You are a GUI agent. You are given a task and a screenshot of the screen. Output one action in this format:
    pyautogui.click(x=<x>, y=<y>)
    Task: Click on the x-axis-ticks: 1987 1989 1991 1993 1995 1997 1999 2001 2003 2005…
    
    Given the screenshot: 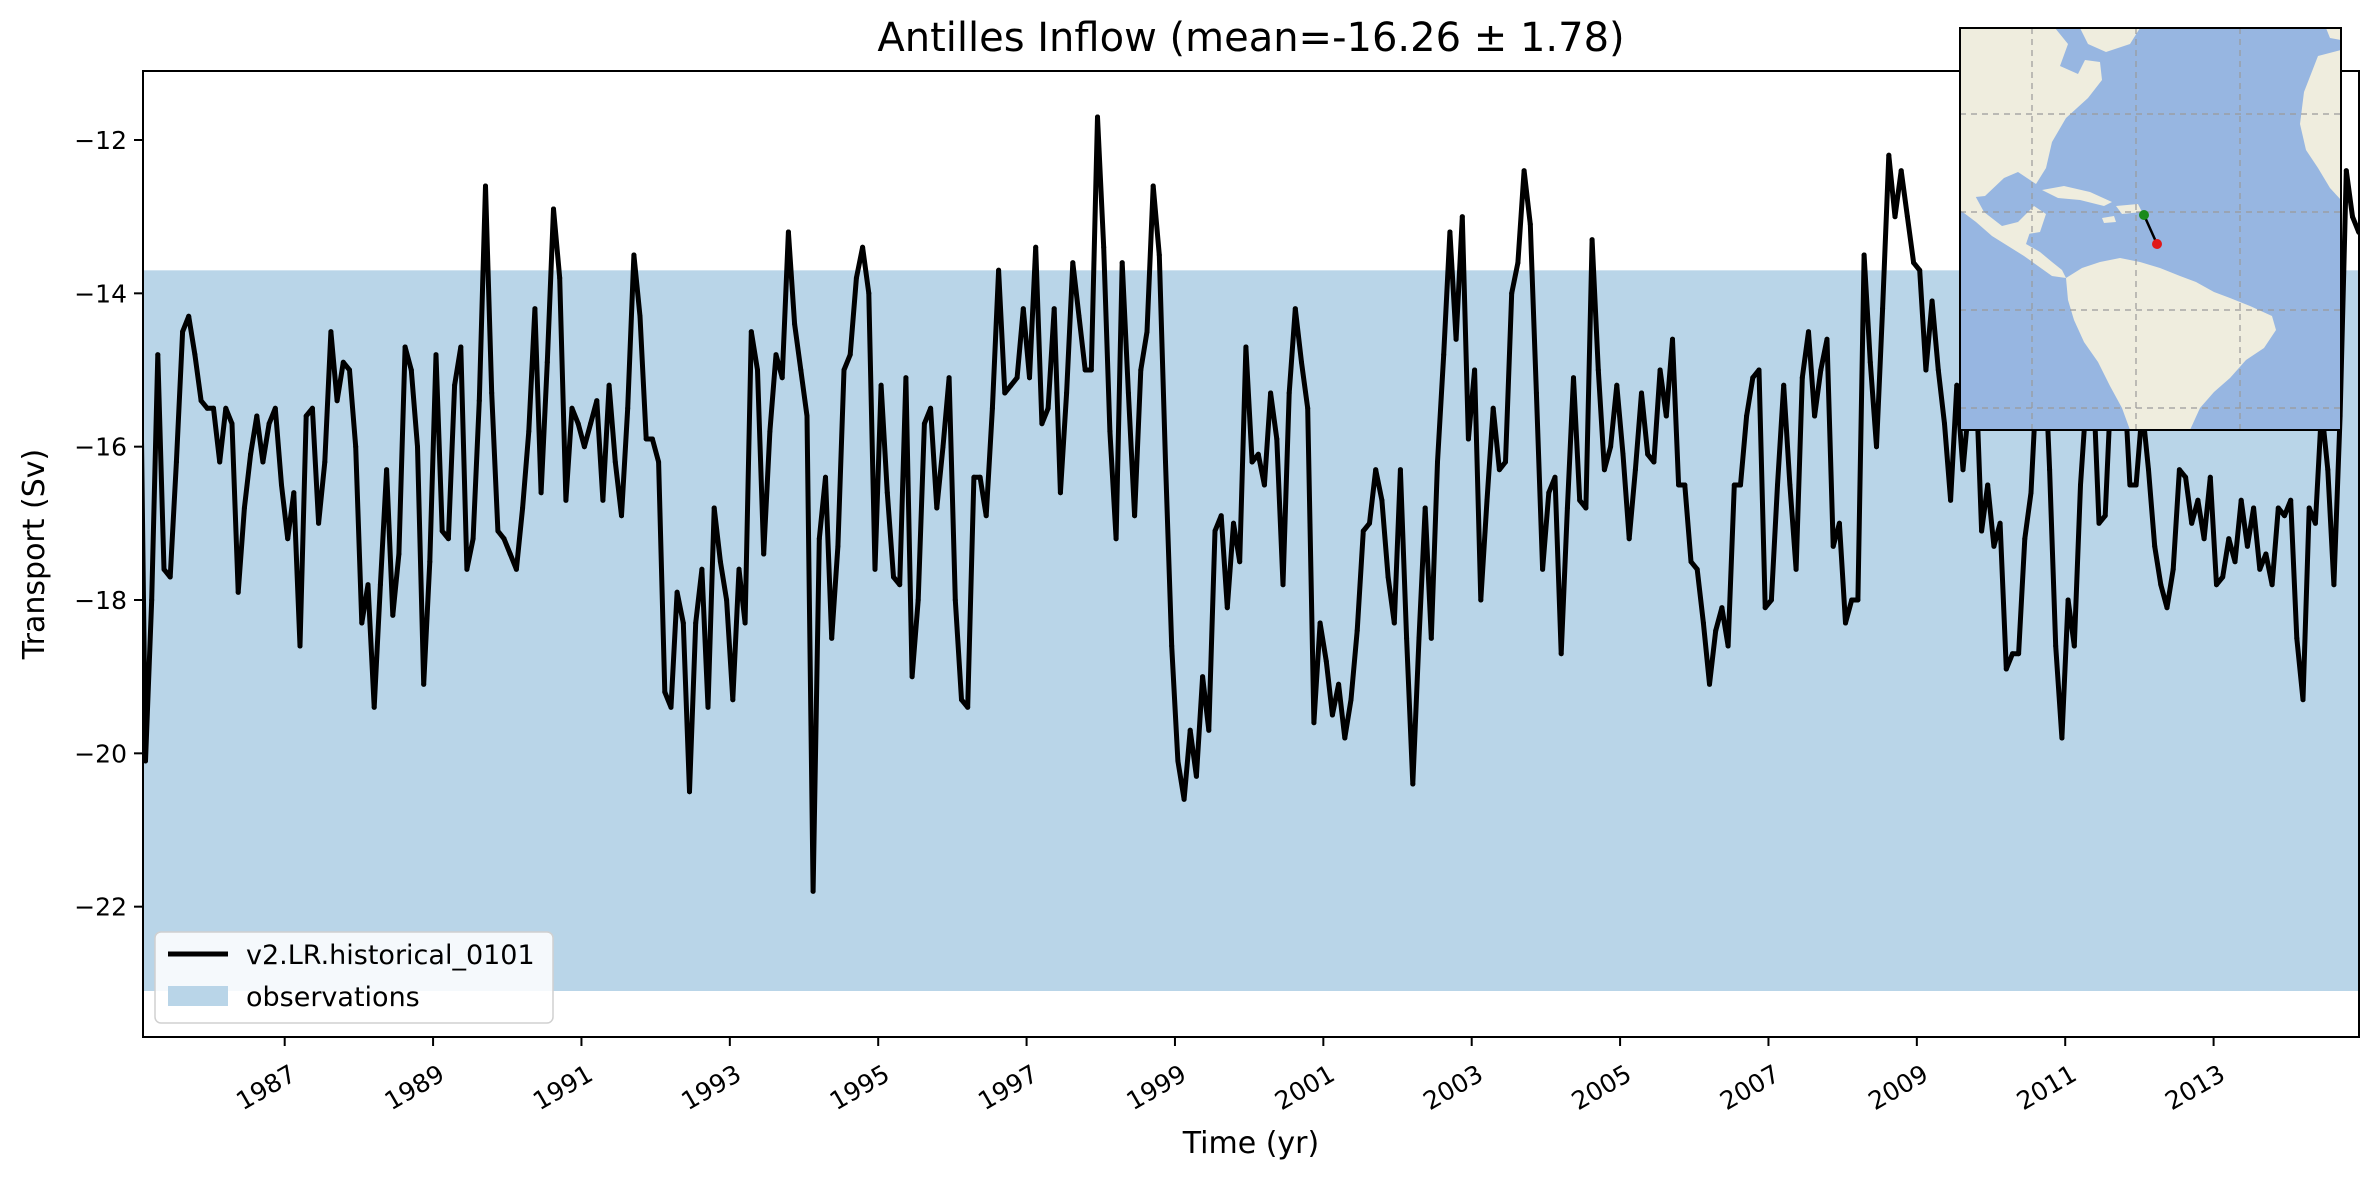 What is the action you would take?
    pyautogui.click(x=1230, y=1076)
    